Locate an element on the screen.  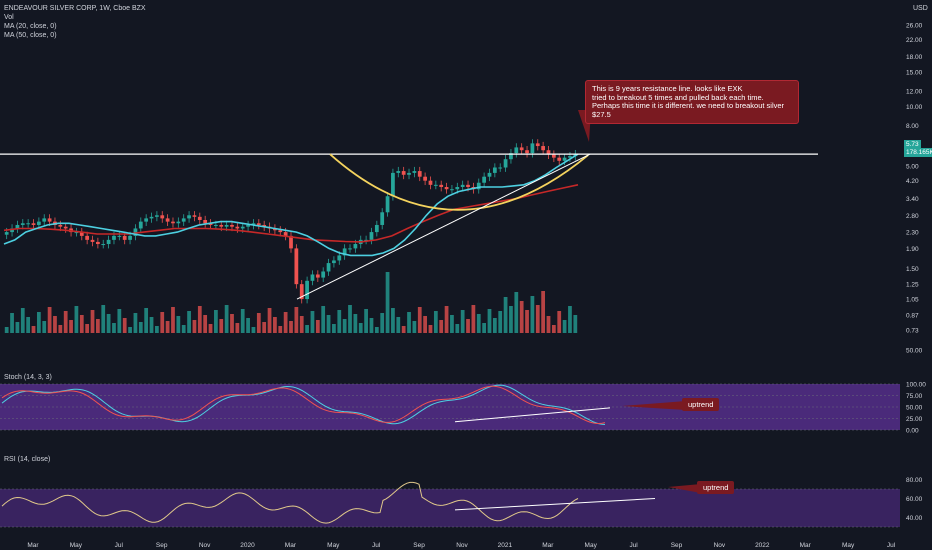
time-axis-label: Nov is located at coordinates (720, 545).